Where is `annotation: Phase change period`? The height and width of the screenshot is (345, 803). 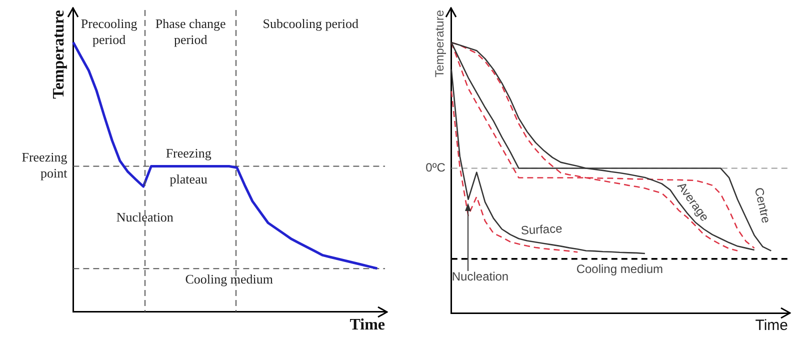 annotation: Phase change period is located at coordinates (190, 31).